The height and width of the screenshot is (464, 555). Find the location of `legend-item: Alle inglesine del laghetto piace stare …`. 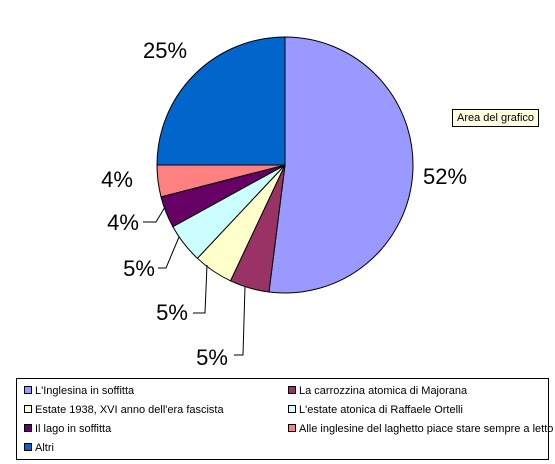

legend-item: Alle inglesine del laghetto piace stare … is located at coordinates (420, 429).